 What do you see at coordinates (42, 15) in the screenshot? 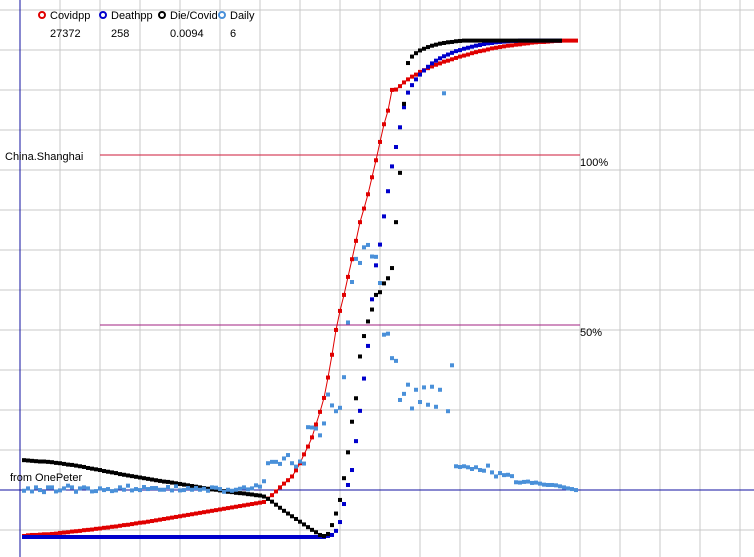
I see `legend-marker-covidpp` at bounding box center [42, 15].